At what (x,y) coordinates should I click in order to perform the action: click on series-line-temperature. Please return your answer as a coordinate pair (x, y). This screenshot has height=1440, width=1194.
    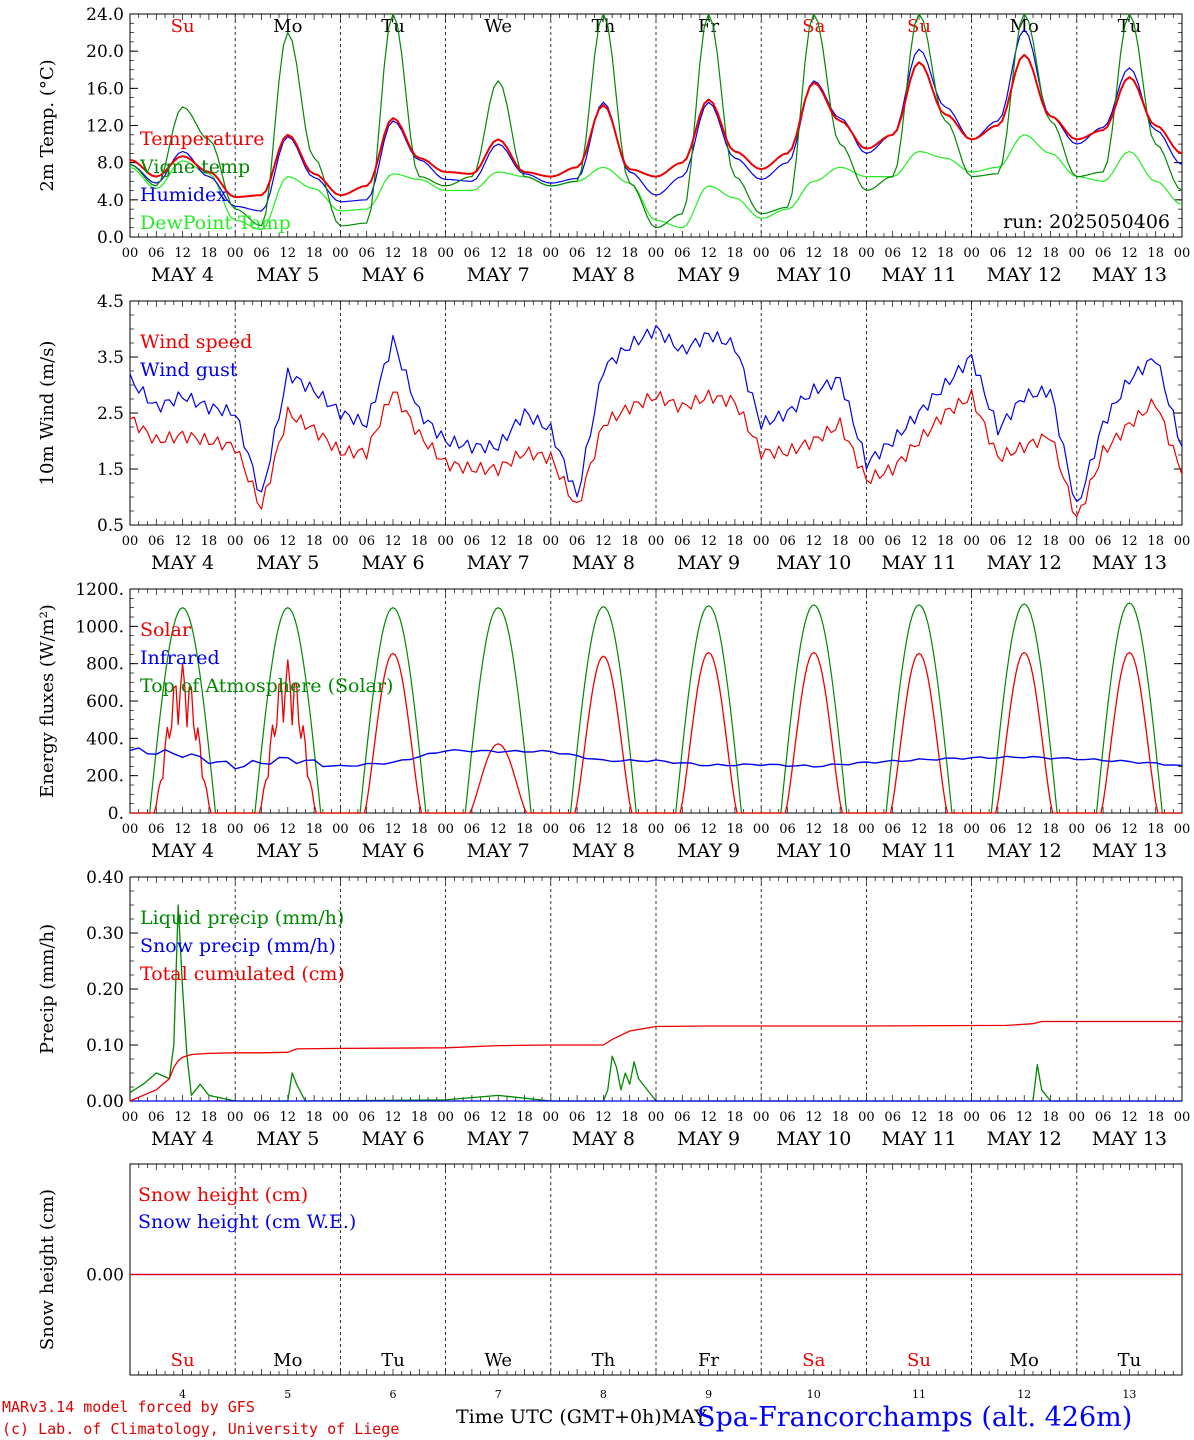
    Looking at the image, I should click on (656, 125).